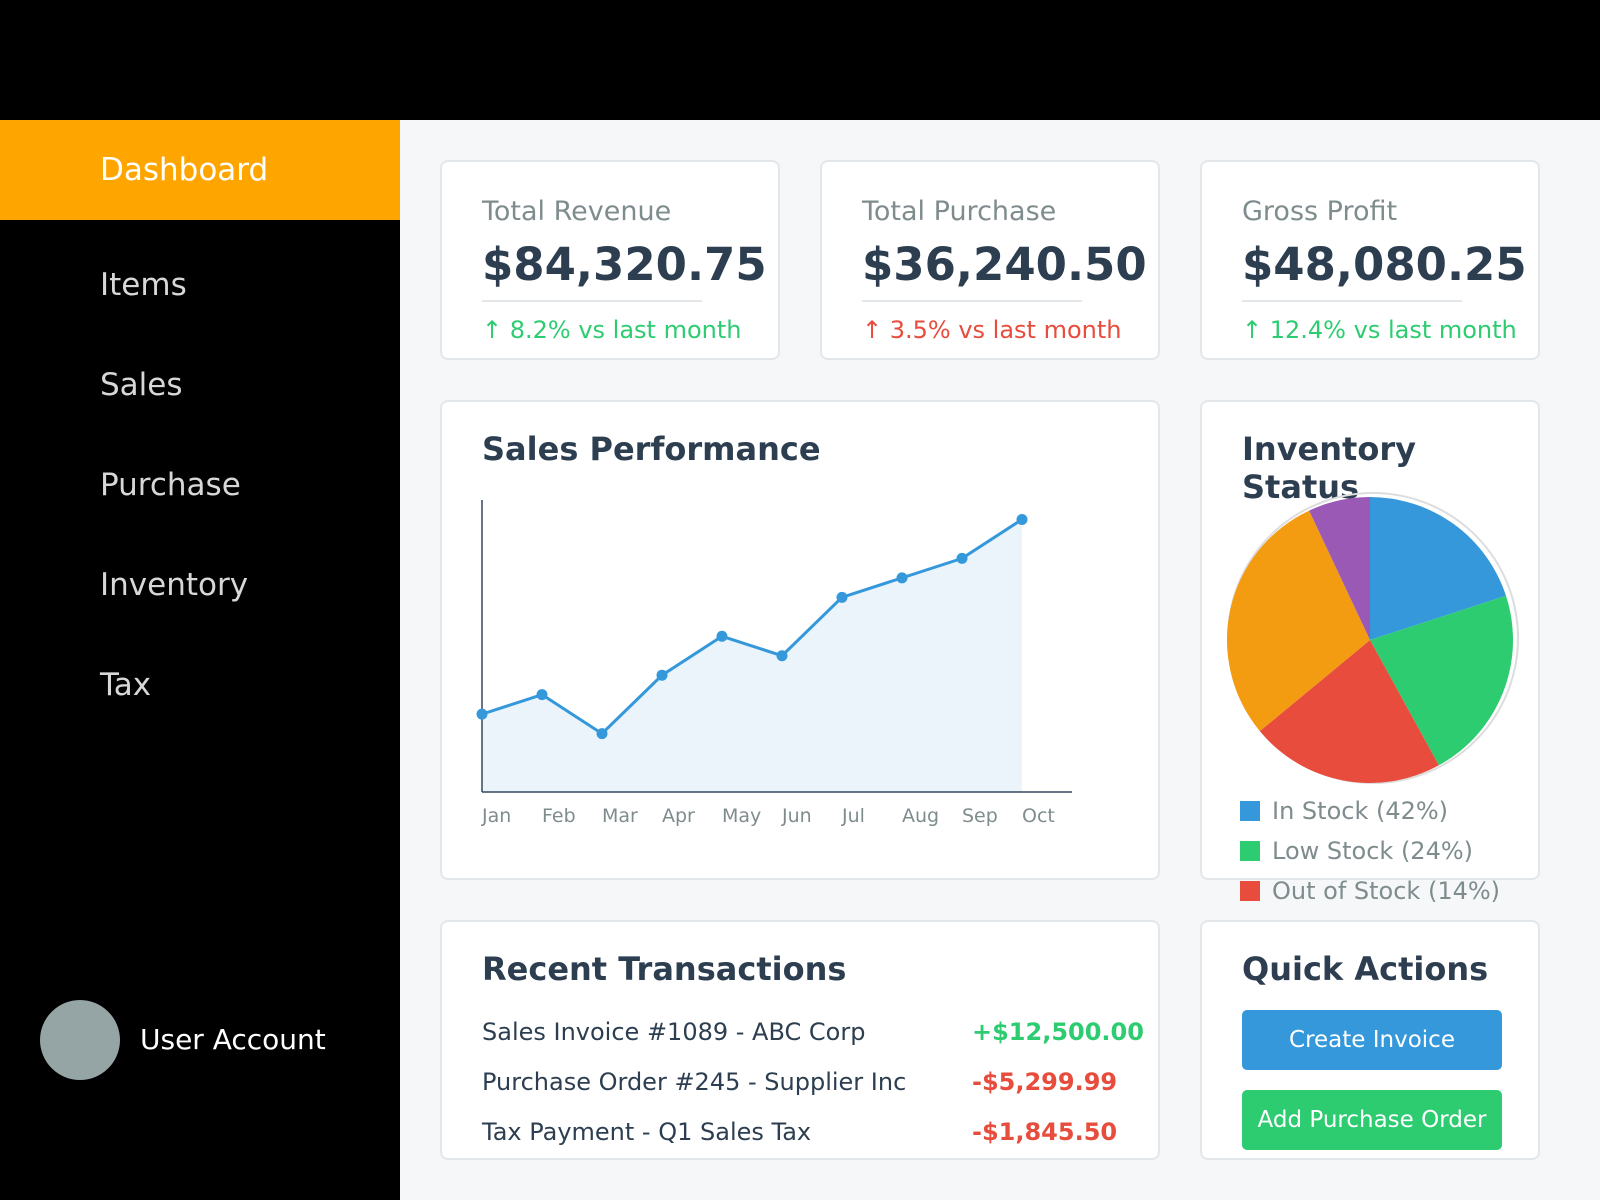 The height and width of the screenshot is (1200, 1600). Describe the element at coordinates (796, 816) in the screenshot. I see `x-tick-label: Jun` at that location.